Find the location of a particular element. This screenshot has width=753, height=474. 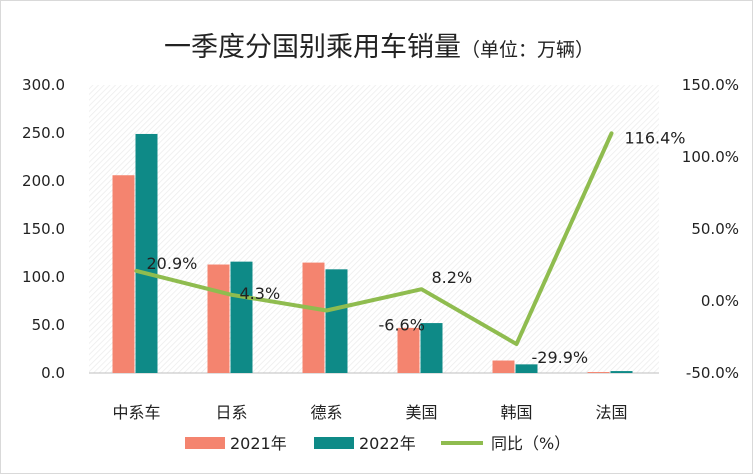

x-category-label: 中系车 is located at coordinates (136, 412).